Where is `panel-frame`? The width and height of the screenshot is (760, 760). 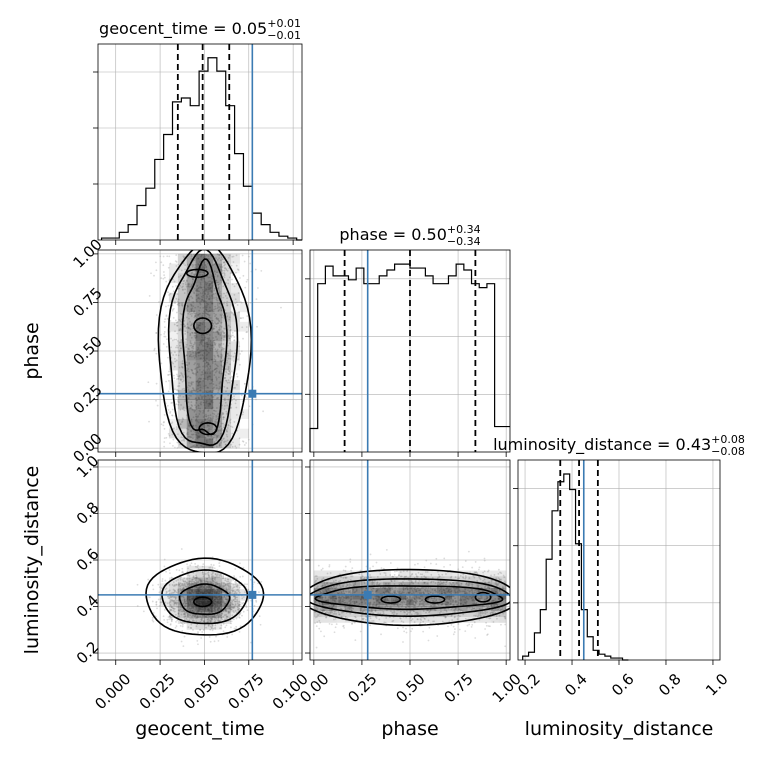
panel-frame is located at coordinates (200, 142).